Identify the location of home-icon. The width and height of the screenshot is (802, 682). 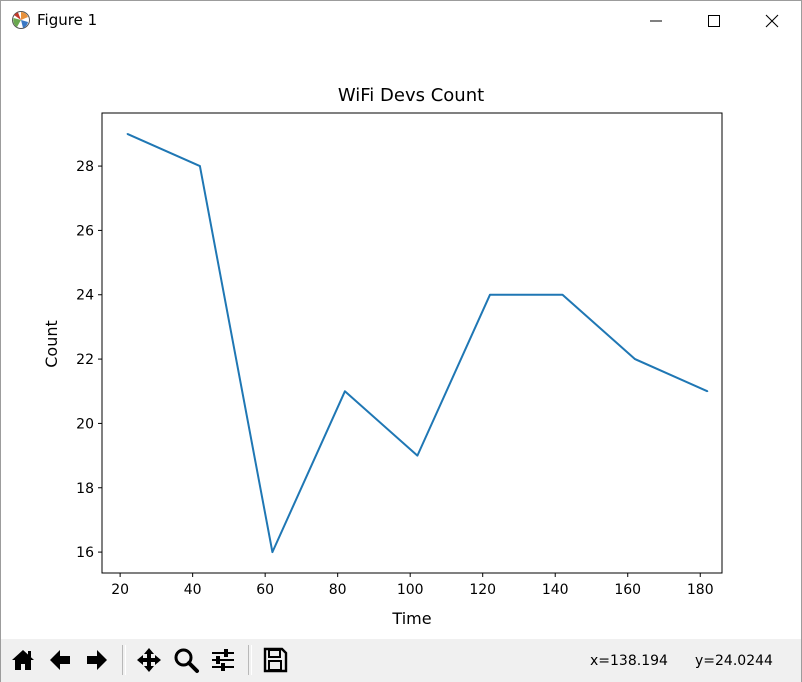
(23, 660).